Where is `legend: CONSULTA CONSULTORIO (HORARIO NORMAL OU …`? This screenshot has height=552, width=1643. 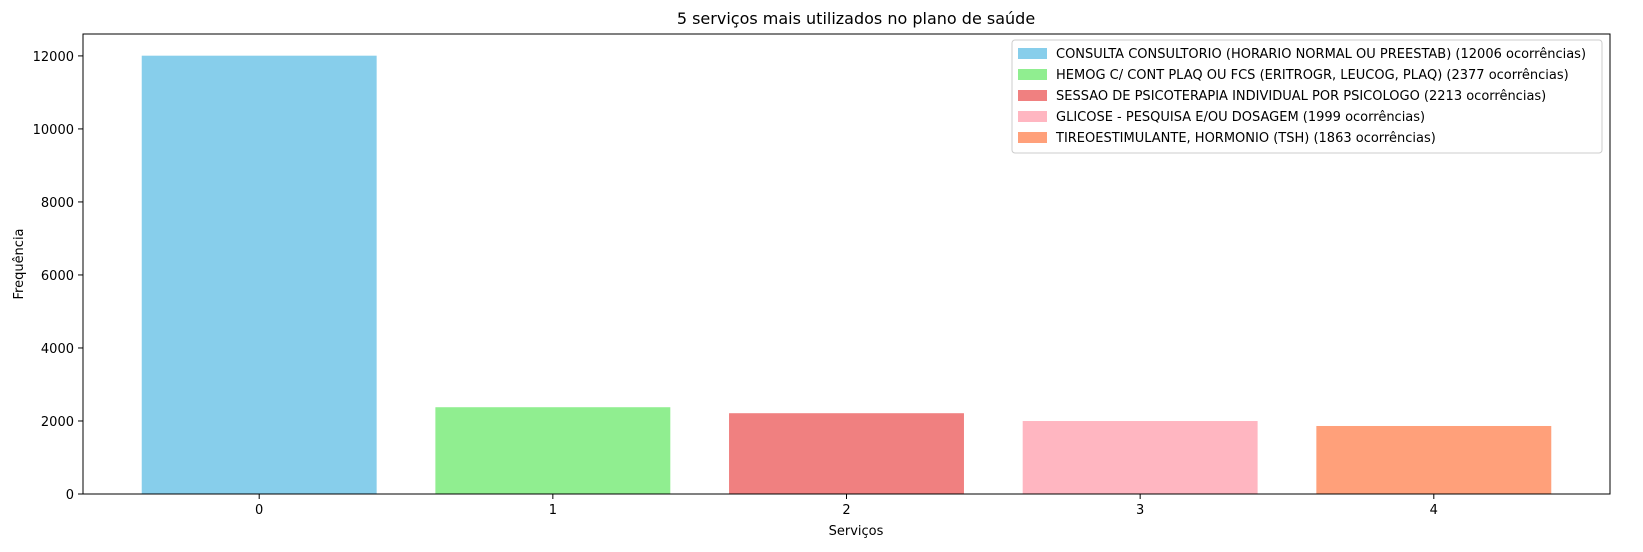
legend: CONSULTA CONSULTORIO (HORARIO NORMAL OU … is located at coordinates (1307, 96).